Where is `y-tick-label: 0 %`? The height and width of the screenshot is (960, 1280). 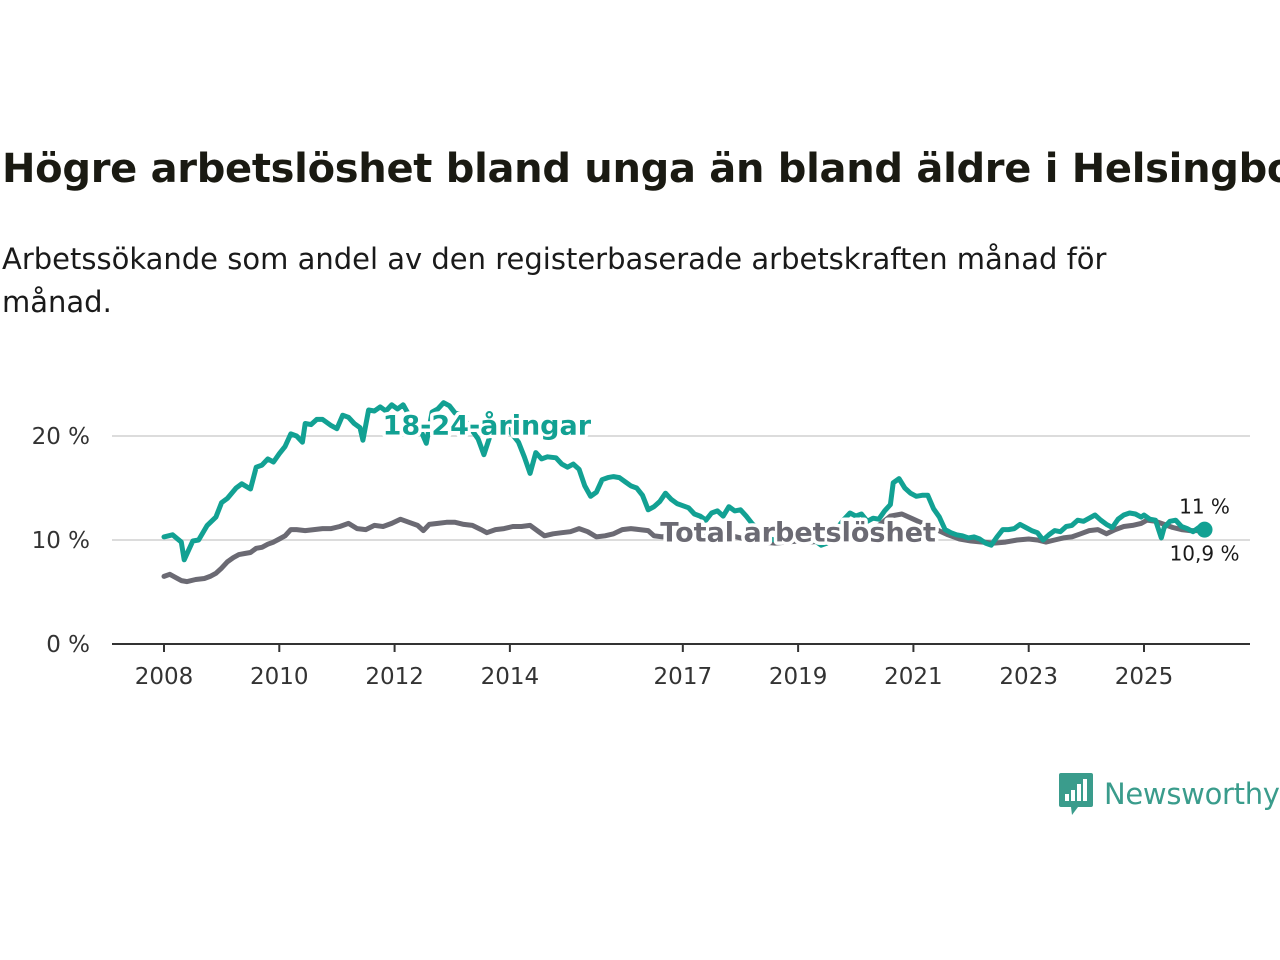 y-tick-label: 0 % is located at coordinates (68, 645).